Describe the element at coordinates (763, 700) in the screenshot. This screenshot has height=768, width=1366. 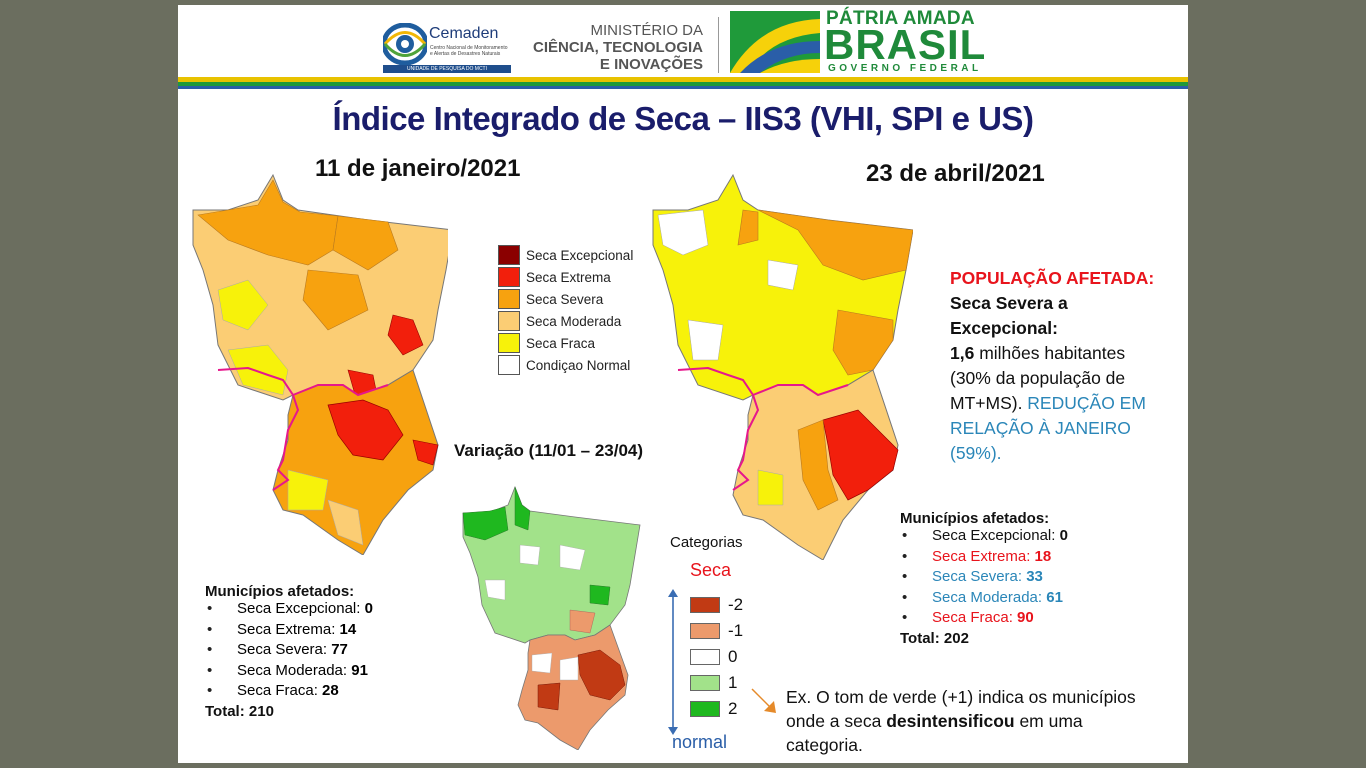
I see `pointer-arrow-icon` at that location.